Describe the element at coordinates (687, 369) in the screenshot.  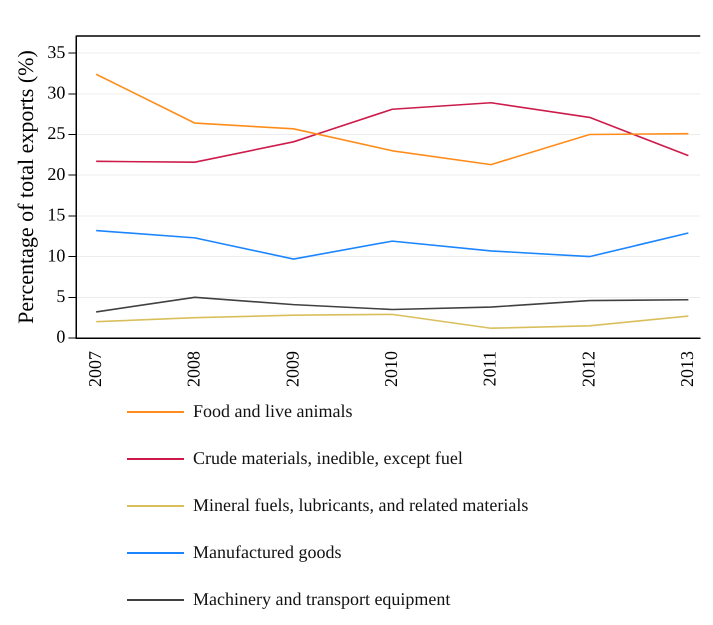
I see `x-tick-label: 2013` at that location.